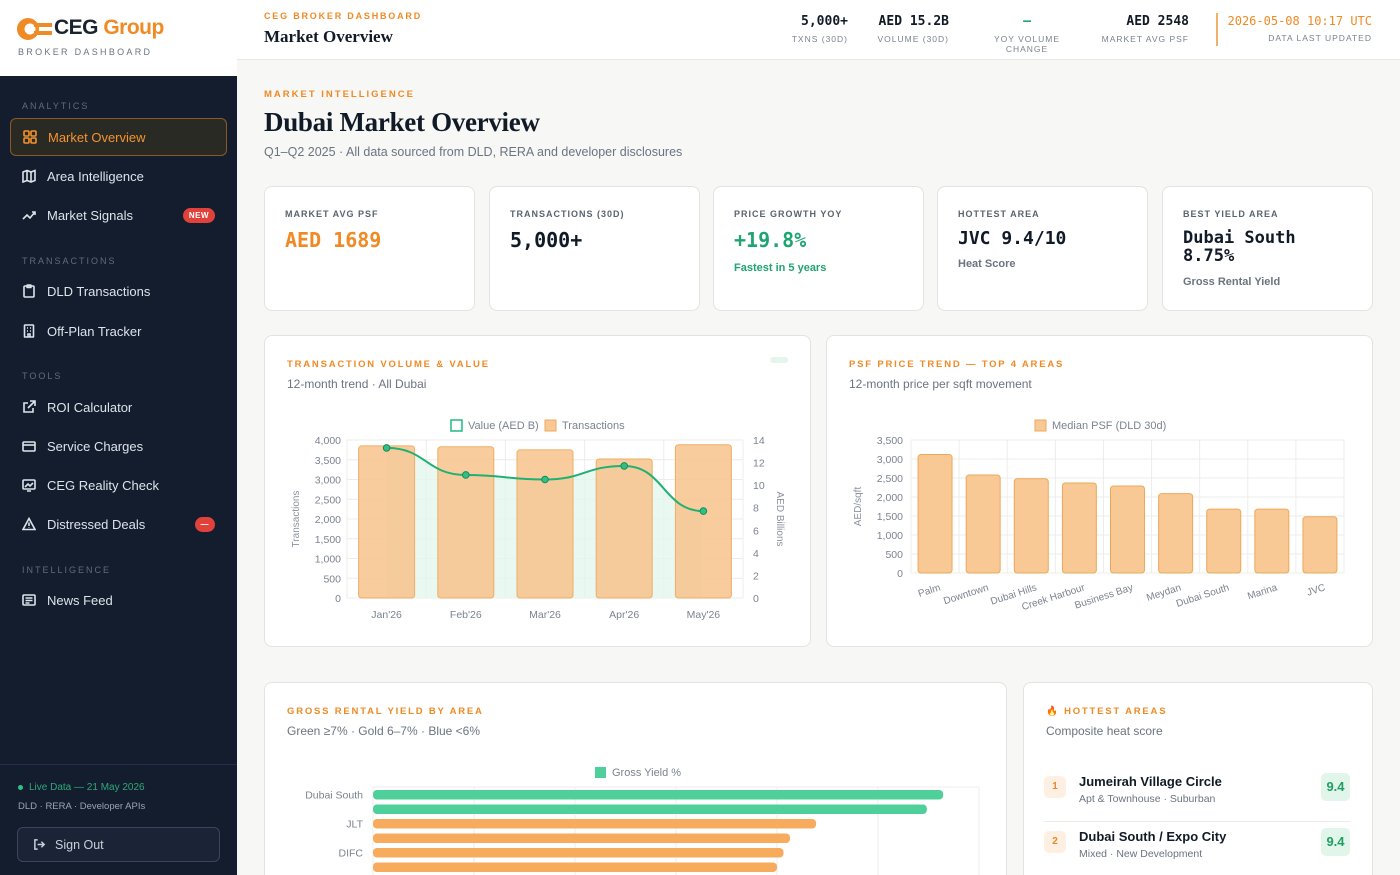 The height and width of the screenshot is (875, 1400). What do you see at coordinates (1055, 711) in the screenshot?
I see `fire-icon: 🔥` at bounding box center [1055, 711].